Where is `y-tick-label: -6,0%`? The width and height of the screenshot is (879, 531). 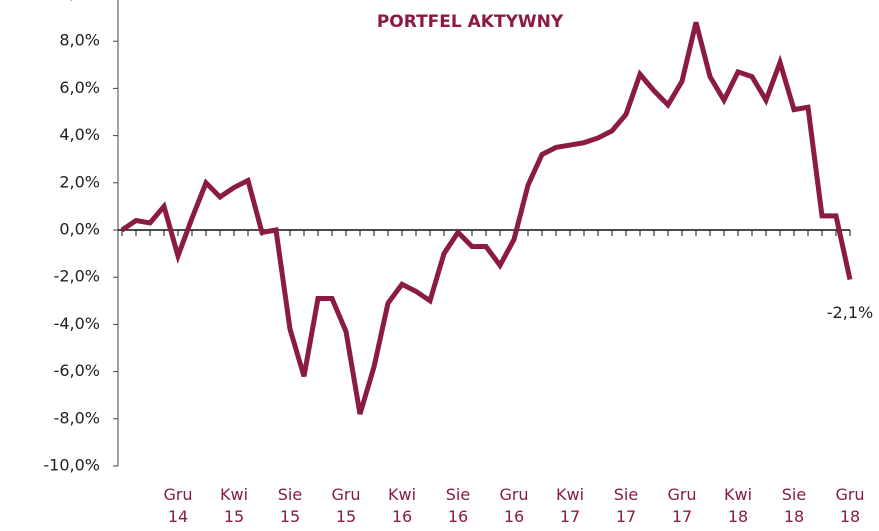 y-tick-label: -6,0% is located at coordinates (77, 370).